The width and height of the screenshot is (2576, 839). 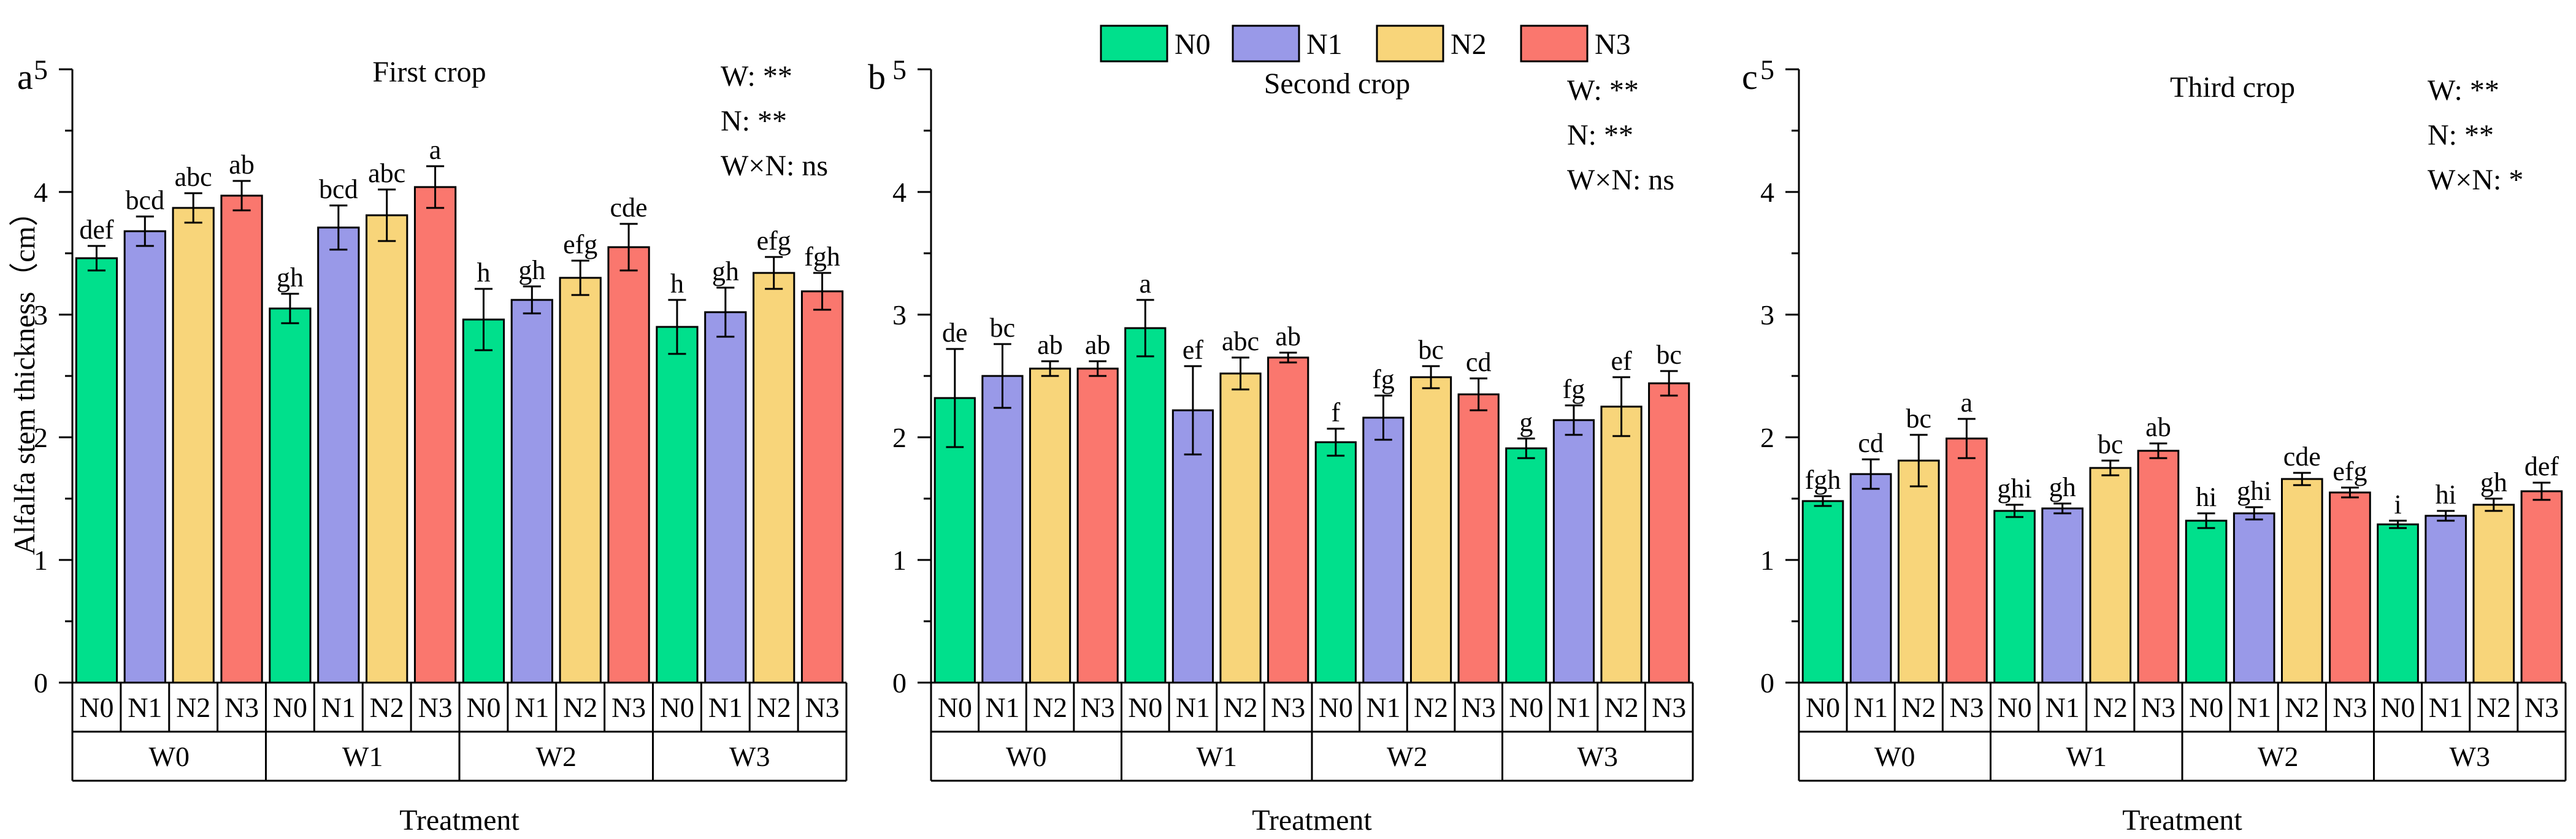 What do you see at coordinates (2446, 495) in the screenshot?
I see `significance-letter: hi` at bounding box center [2446, 495].